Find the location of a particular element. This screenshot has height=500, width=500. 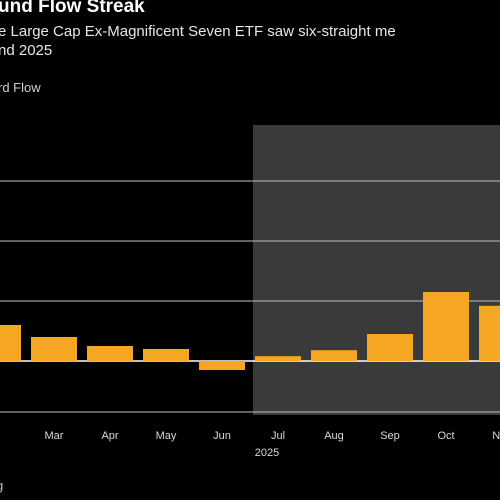

legend-label: rd Flow is located at coordinates (20, 87).